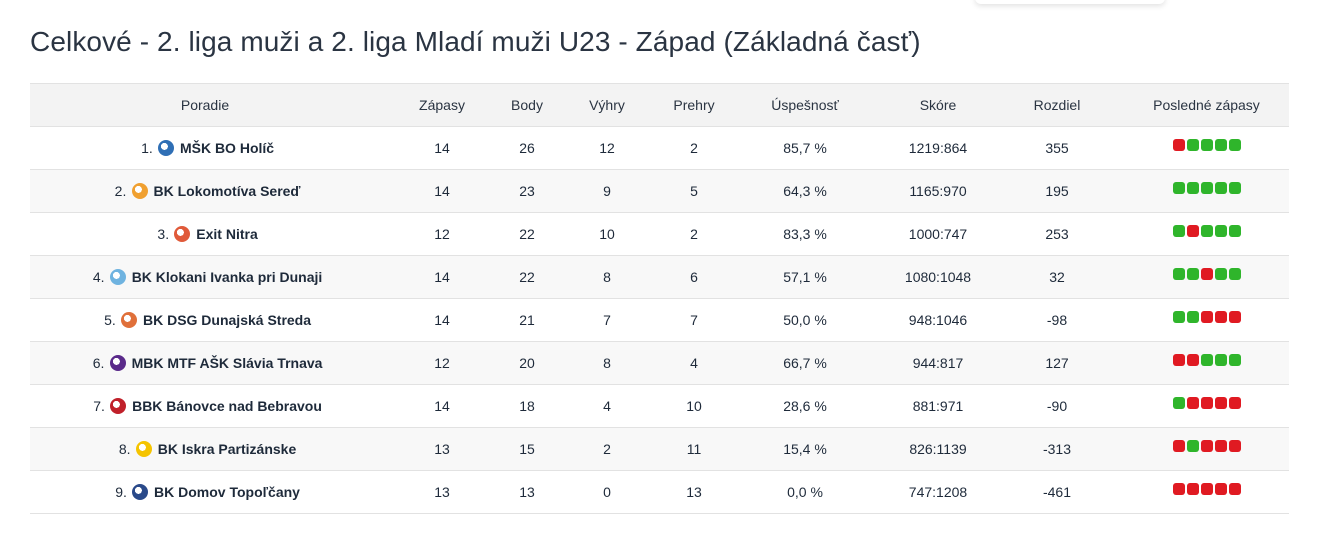 The width and height of the screenshot is (1325, 551). What do you see at coordinates (607, 105) in the screenshot?
I see `header-wins: Výhry` at bounding box center [607, 105].